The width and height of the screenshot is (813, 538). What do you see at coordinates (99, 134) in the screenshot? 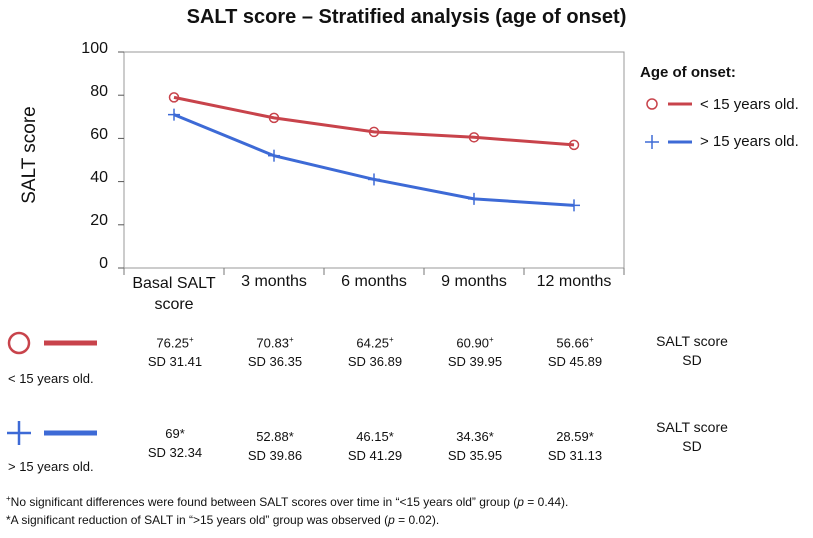
I see `y-tick-label: 60` at bounding box center [99, 134].